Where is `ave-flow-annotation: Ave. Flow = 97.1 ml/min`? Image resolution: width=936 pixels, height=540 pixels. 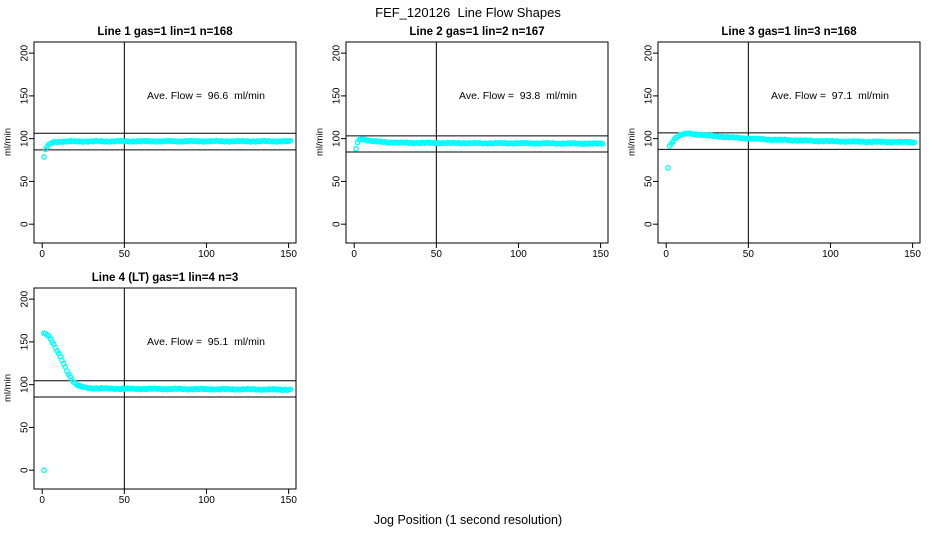
ave-flow-annotation: Ave. Flow = 97.1 ml/min is located at coordinates (830, 96).